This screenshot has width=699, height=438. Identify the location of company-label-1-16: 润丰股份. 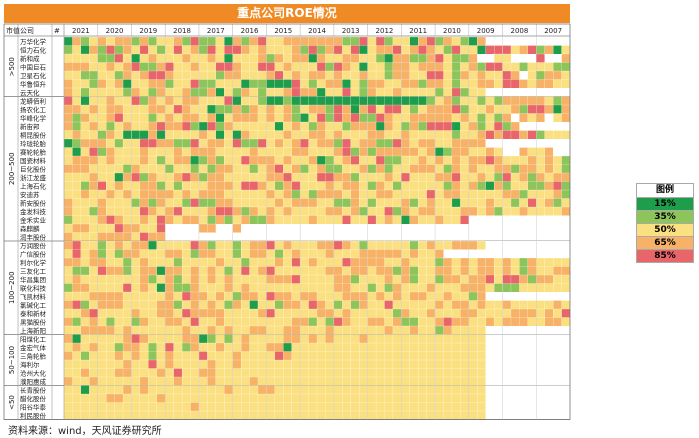
(33, 237).